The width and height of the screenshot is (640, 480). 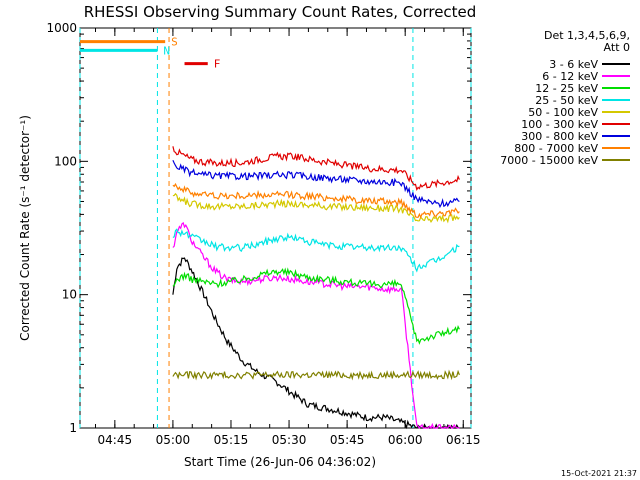 What do you see at coordinates (566, 100) in the screenshot?
I see `legend-label: 25 - 50 keV` at bounding box center [566, 100].